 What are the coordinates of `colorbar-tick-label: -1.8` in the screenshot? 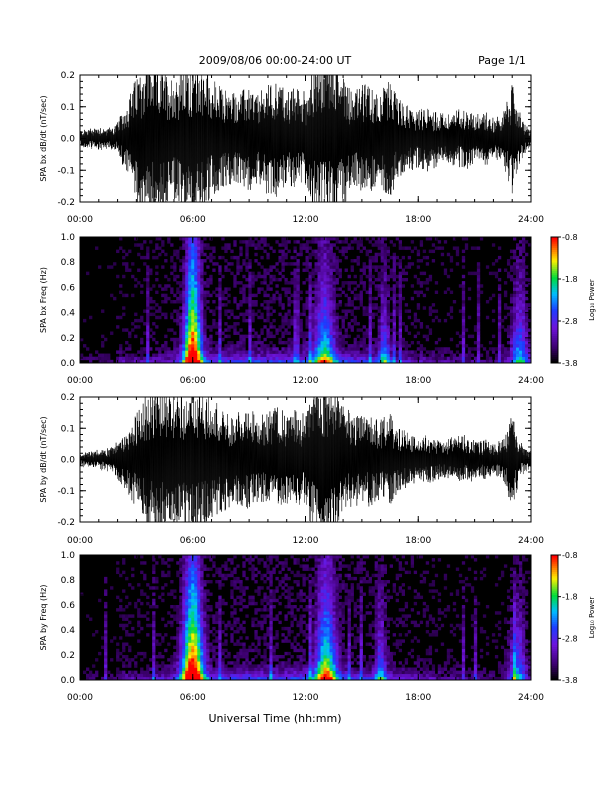 It's located at (570, 279).